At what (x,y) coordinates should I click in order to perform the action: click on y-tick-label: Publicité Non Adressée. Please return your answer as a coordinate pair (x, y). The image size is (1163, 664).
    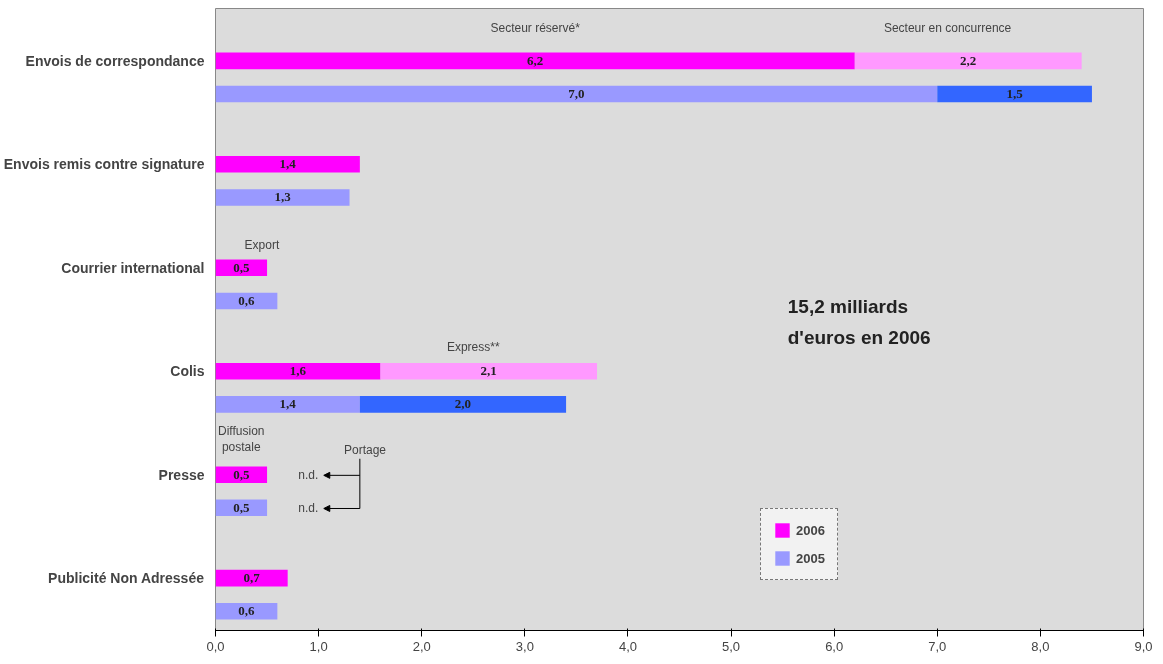
    Looking at the image, I should click on (126, 578).